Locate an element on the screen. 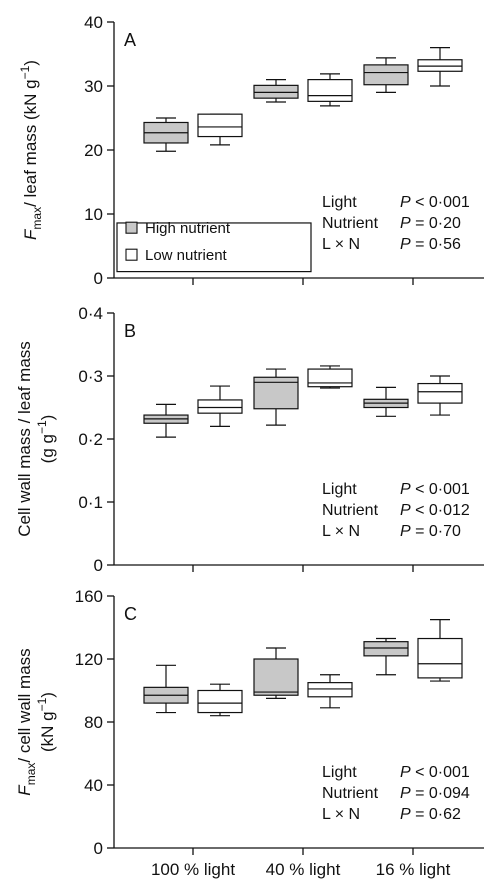  ylabel-part: Cell wall mass / leaf mass is located at coordinates (24, 439).